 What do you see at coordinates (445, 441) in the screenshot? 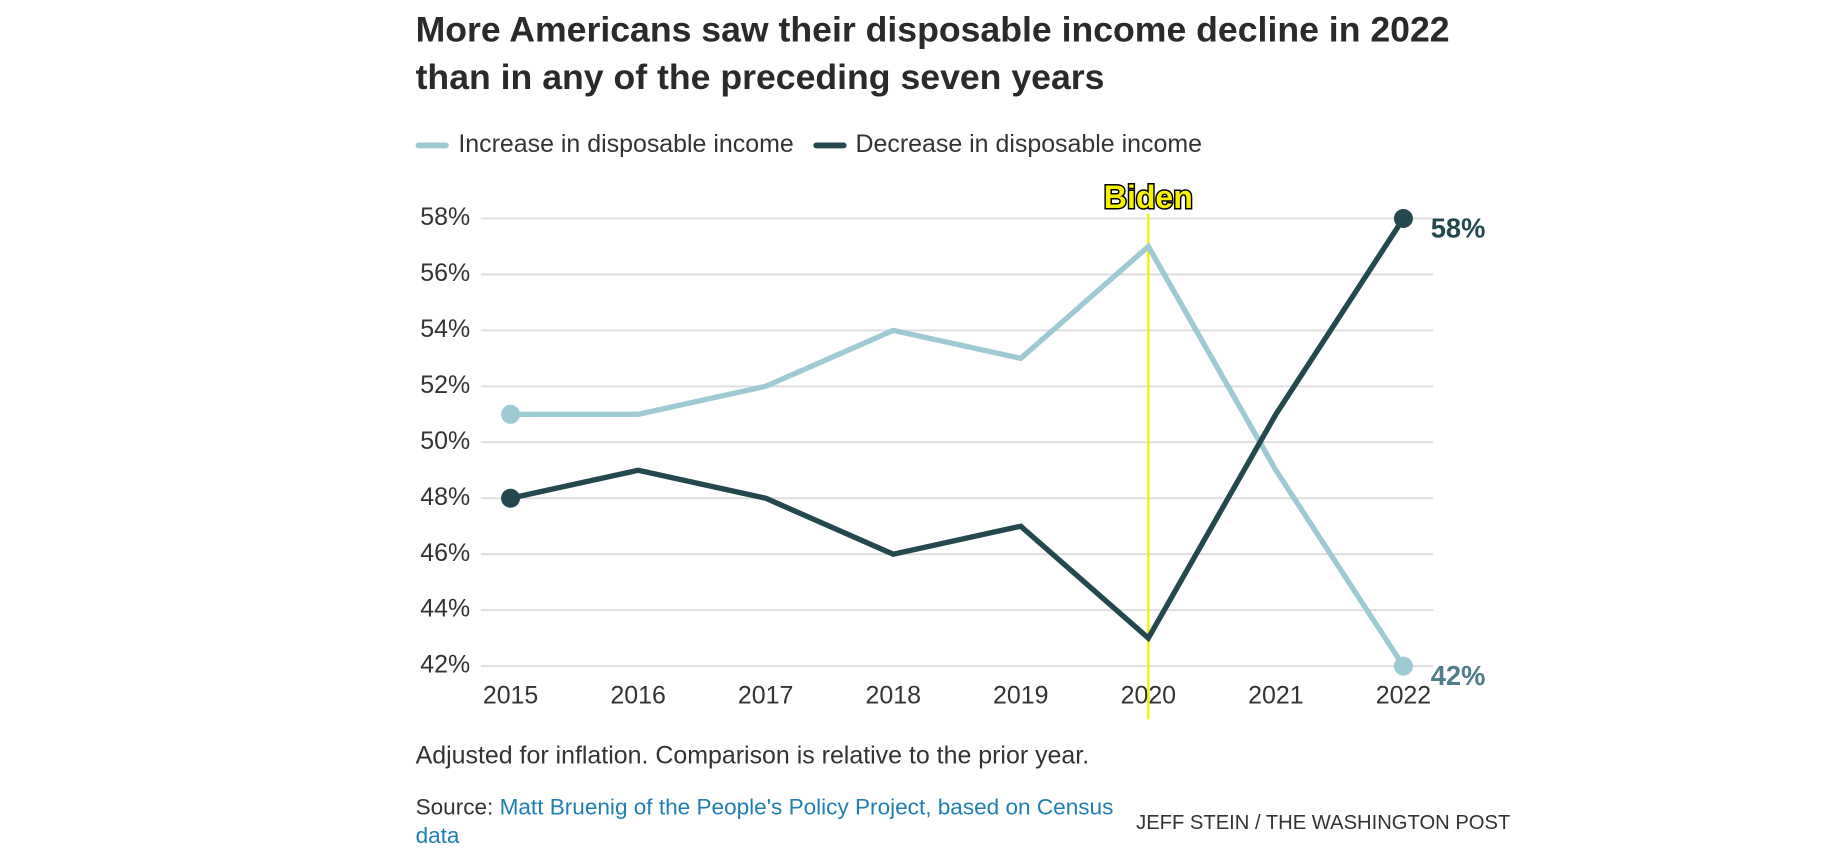
I see `y-tick-label: 50%` at bounding box center [445, 441].